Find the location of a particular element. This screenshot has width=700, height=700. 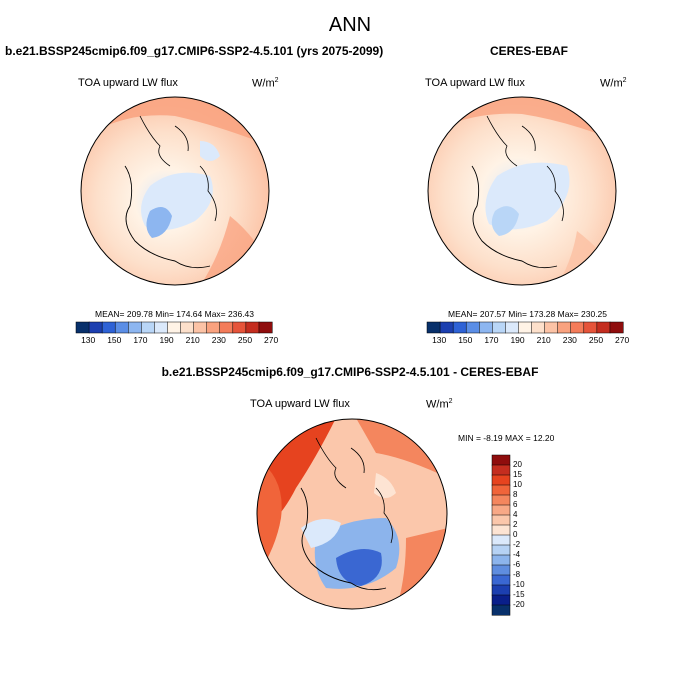

colorbar-tick-label: -8 is located at coordinates (517, 574).